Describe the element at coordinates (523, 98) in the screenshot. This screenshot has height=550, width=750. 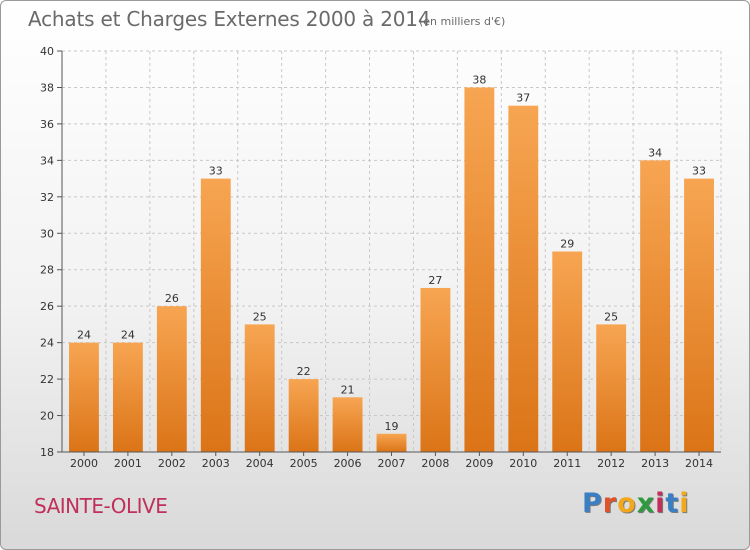
I see `data-label: 37` at that location.